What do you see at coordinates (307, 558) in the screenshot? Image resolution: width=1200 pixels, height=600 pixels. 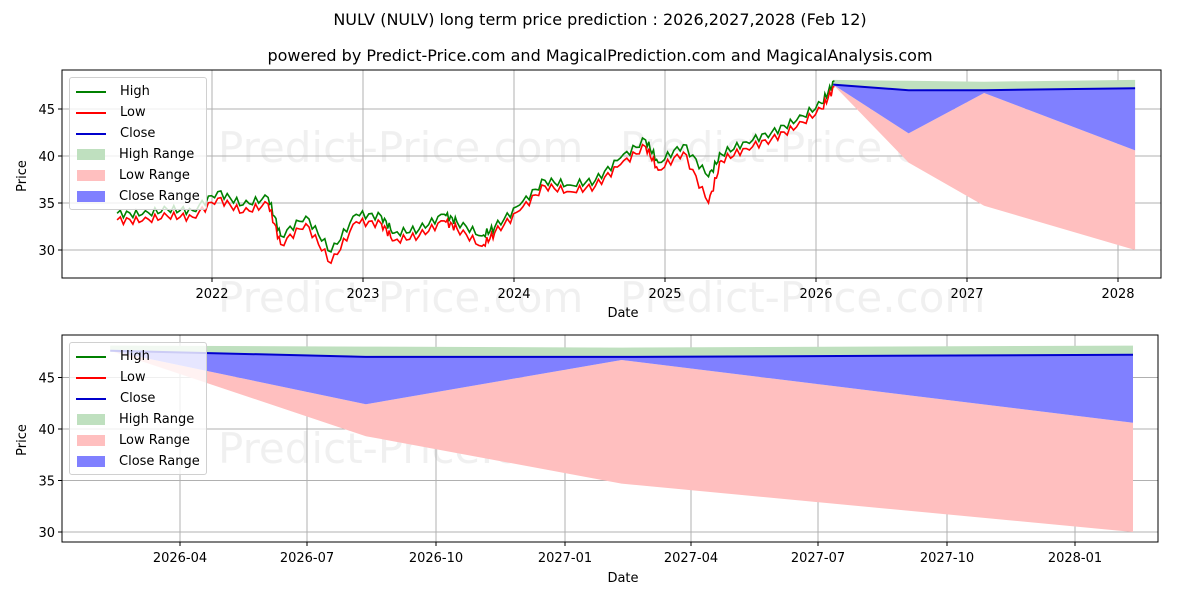 I see `x-tick-label: 2026-07` at bounding box center [307, 558].